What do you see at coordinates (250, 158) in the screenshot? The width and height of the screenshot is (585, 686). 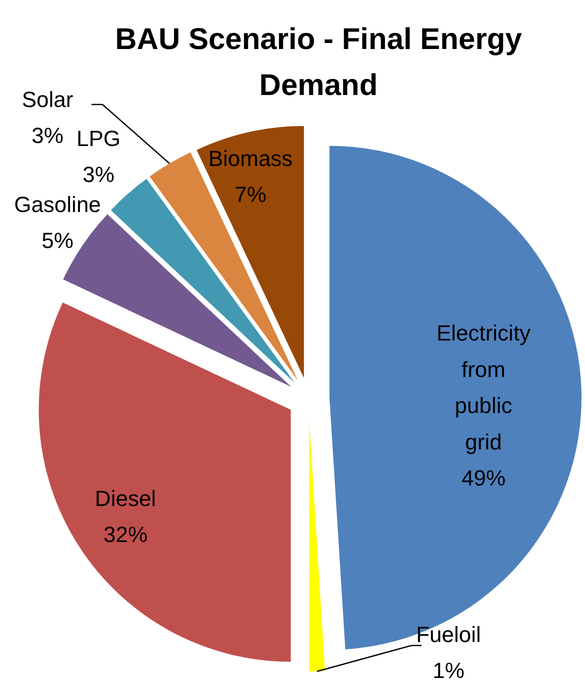 I see `slice-label: Biomass` at bounding box center [250, 158].